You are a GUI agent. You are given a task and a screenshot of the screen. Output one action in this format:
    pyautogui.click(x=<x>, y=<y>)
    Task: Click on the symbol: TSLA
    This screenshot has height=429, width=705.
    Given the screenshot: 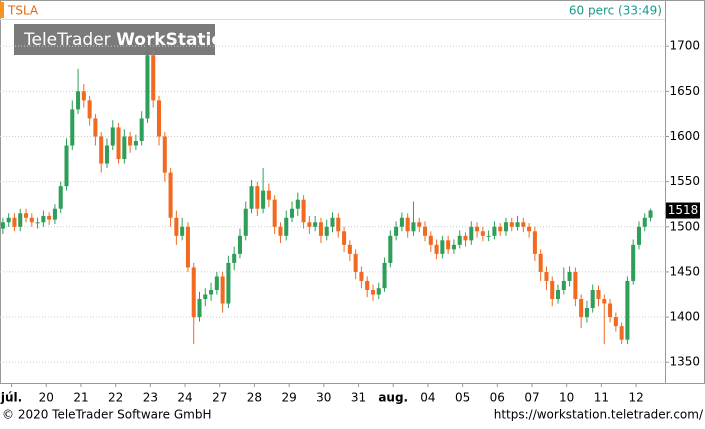 What is the action you would take?
    pyautogui.click(x=23, y=11)
    